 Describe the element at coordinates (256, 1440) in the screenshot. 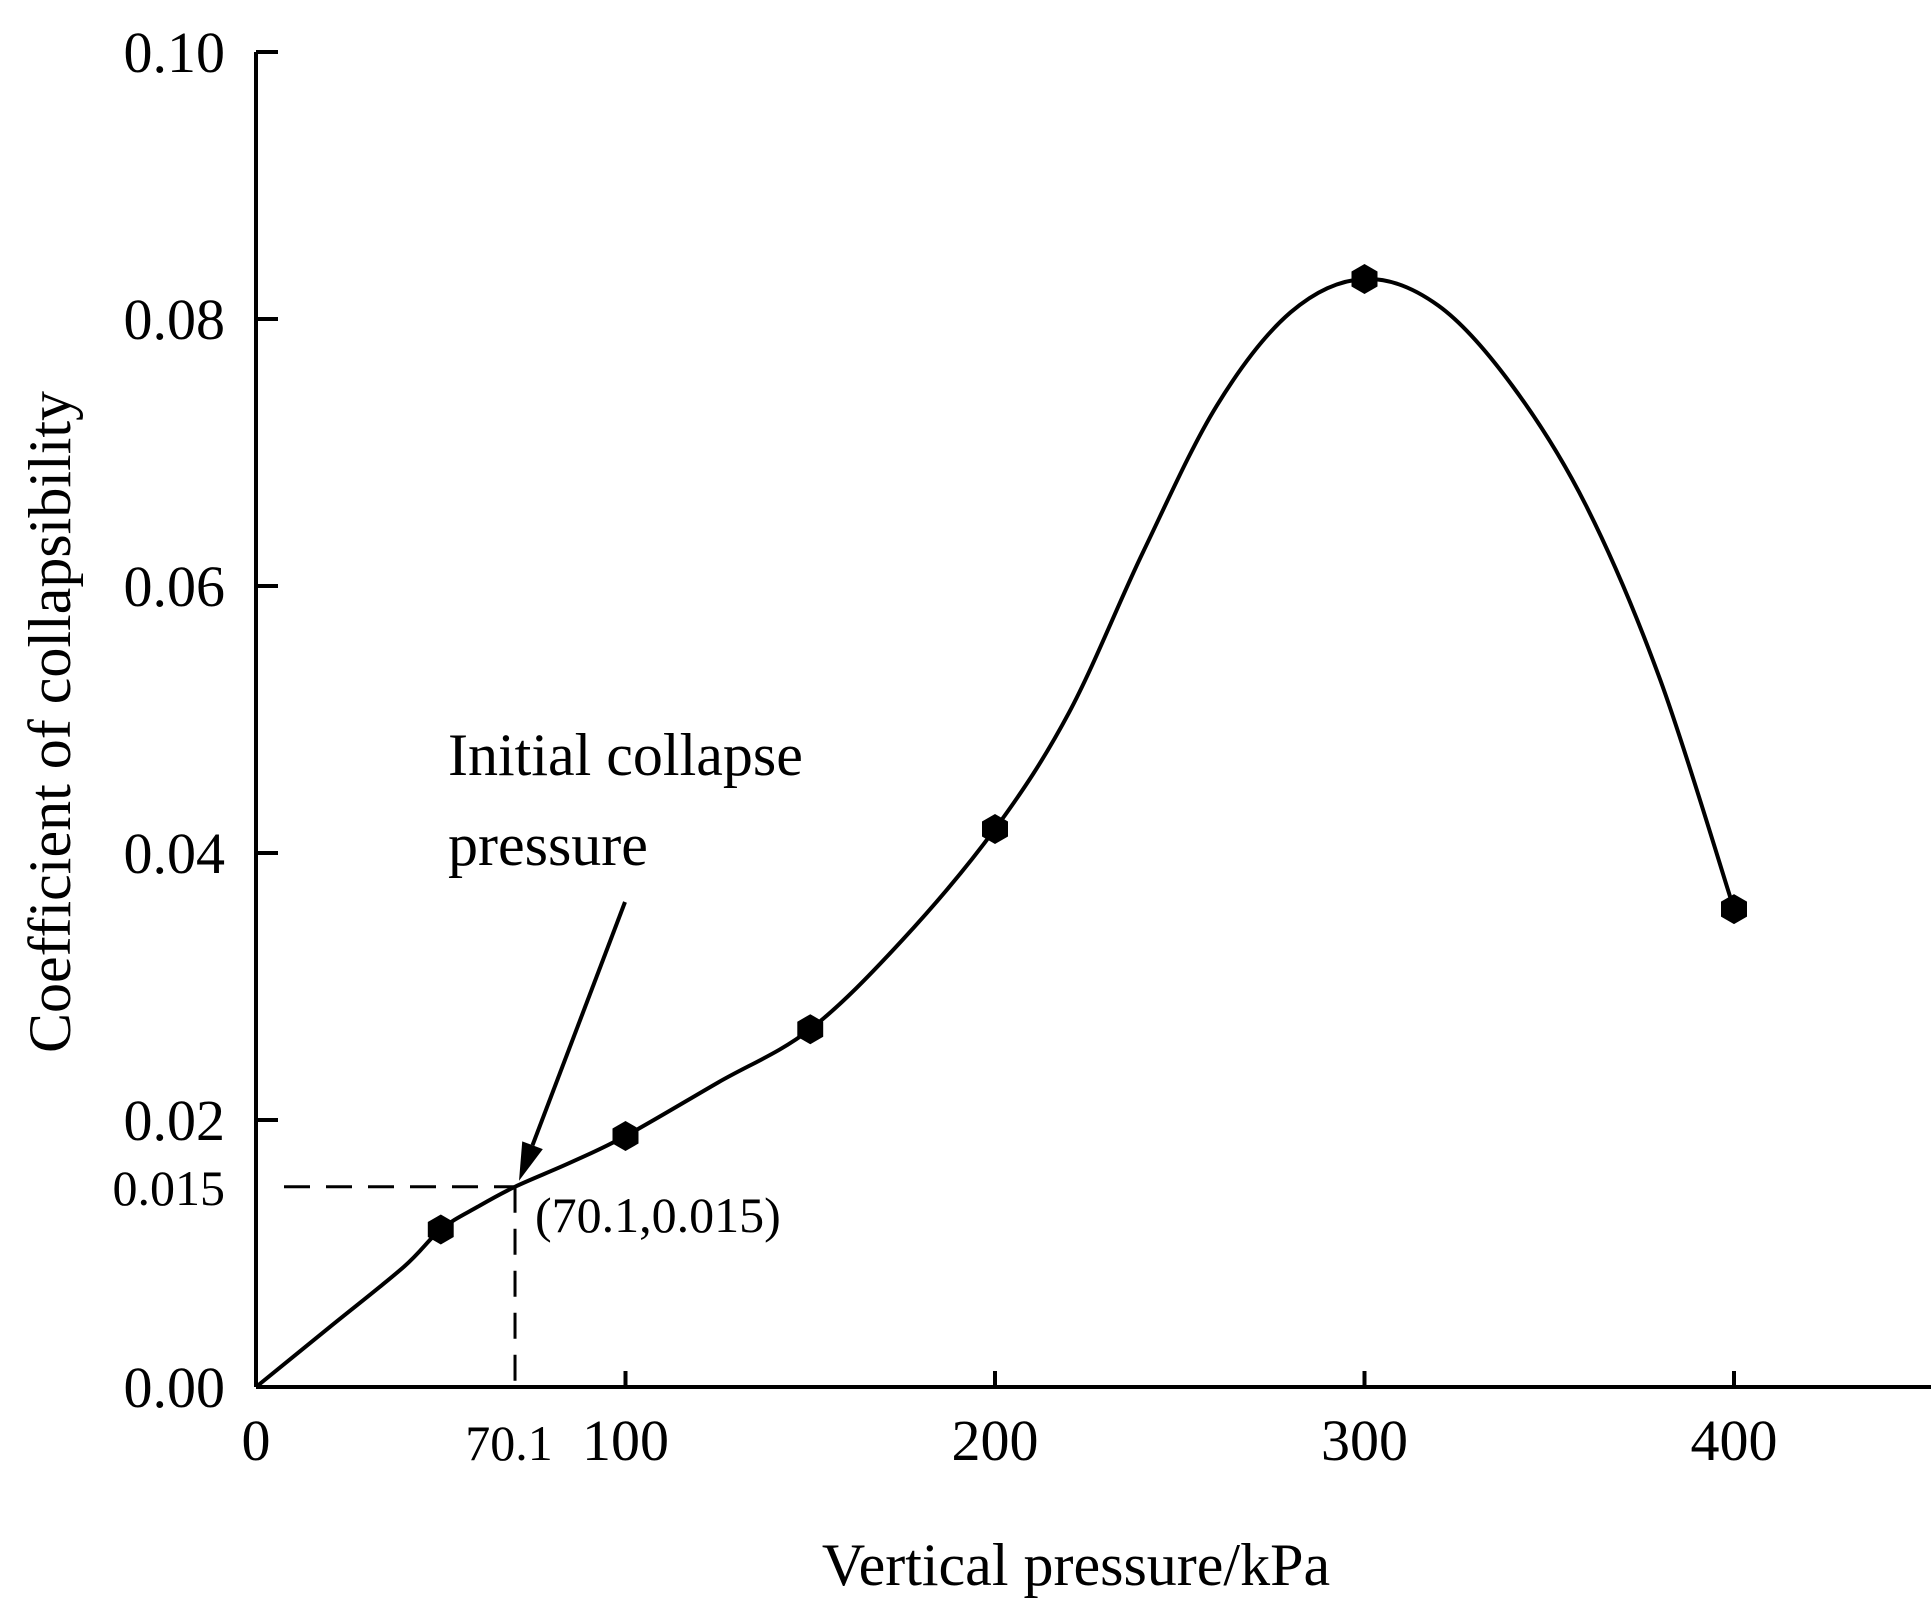

I see `x-tick-label: 0` at that location.